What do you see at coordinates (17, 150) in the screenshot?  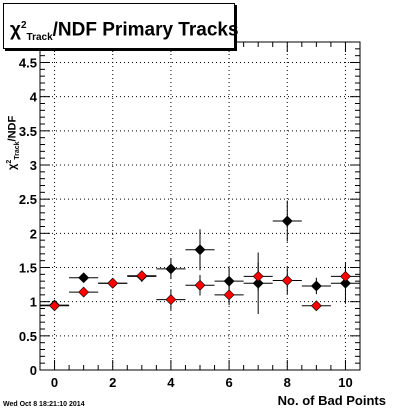 I see `y-axis-label-sub: Track` at bounding box center [17, 150].